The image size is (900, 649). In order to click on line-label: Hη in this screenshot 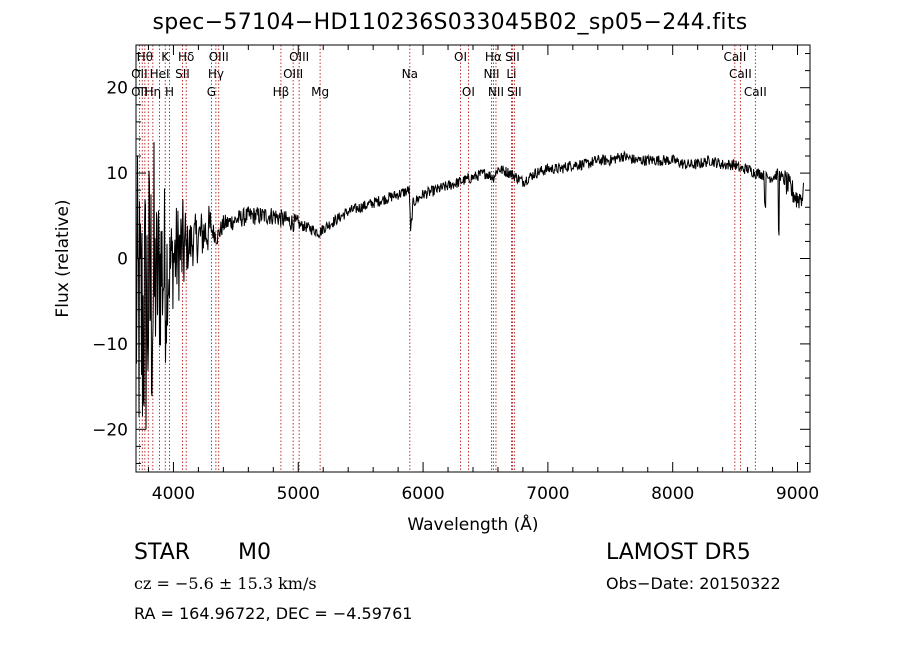, I will do `click(153, 92)`.